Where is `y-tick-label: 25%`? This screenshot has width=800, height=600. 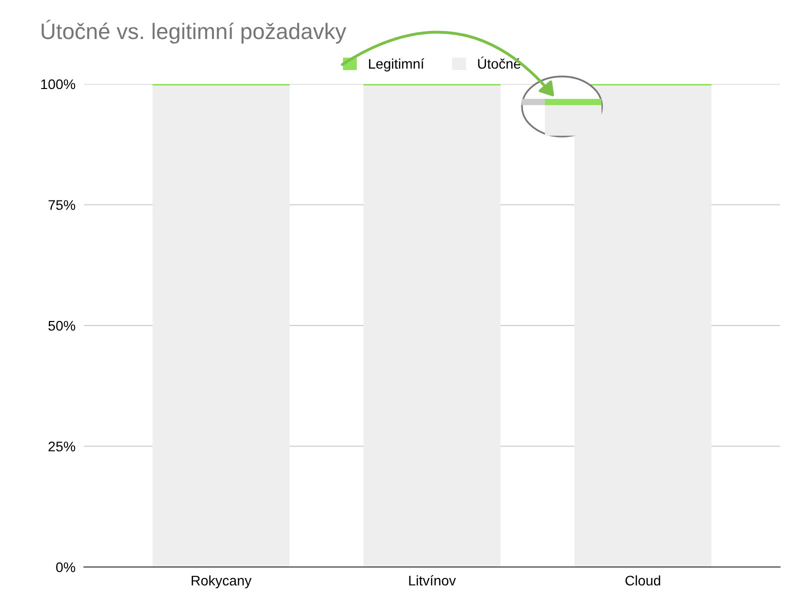 y-tick-label: 25% is located at coordinates (62, 447).